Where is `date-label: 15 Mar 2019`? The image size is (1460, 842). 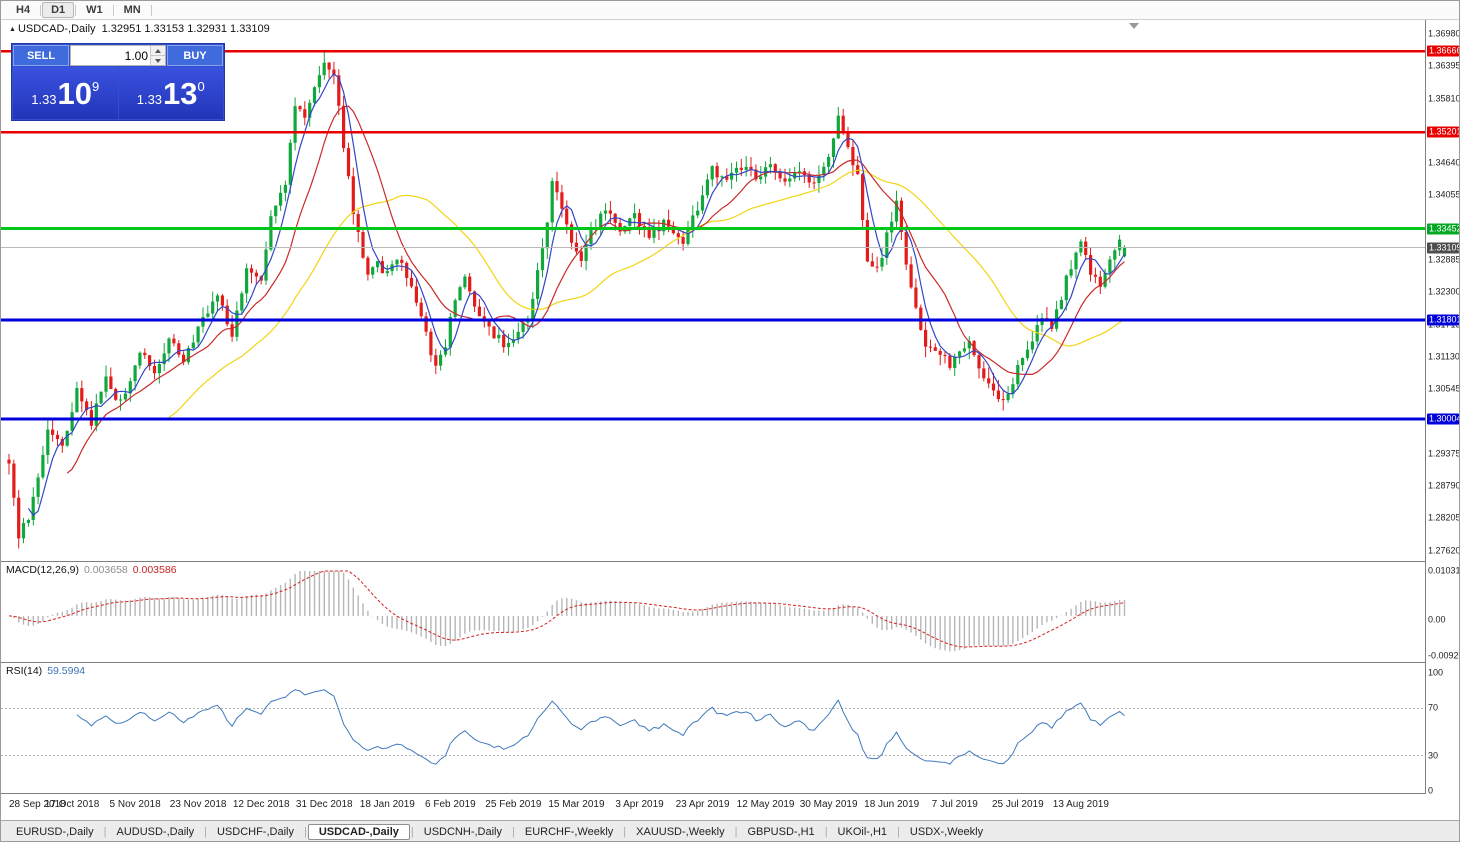
date-label: 15 Mar 2019 is located at coordinates (576, 804).